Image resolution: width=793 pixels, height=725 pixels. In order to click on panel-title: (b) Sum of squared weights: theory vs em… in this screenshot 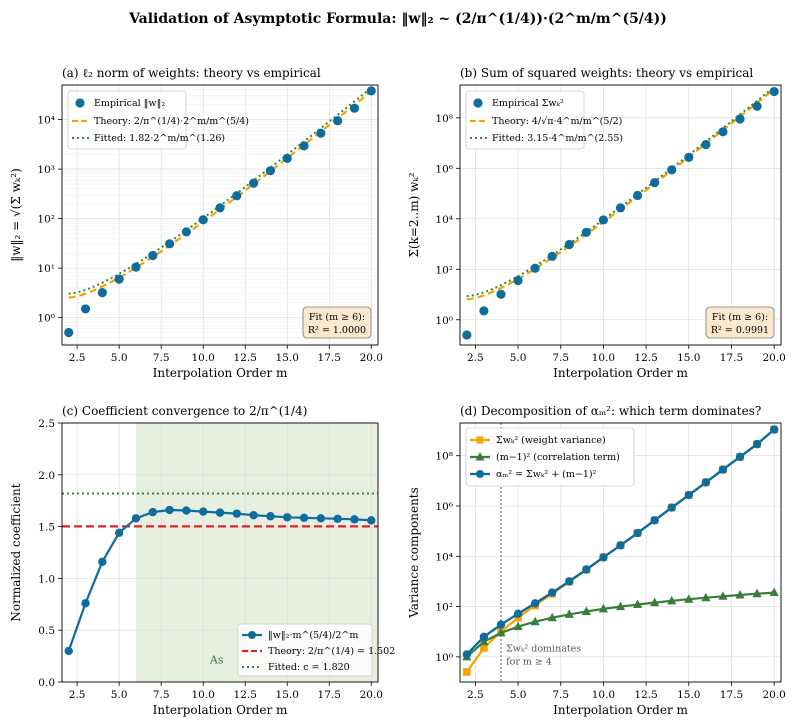, I will do `click(606, 73)`.